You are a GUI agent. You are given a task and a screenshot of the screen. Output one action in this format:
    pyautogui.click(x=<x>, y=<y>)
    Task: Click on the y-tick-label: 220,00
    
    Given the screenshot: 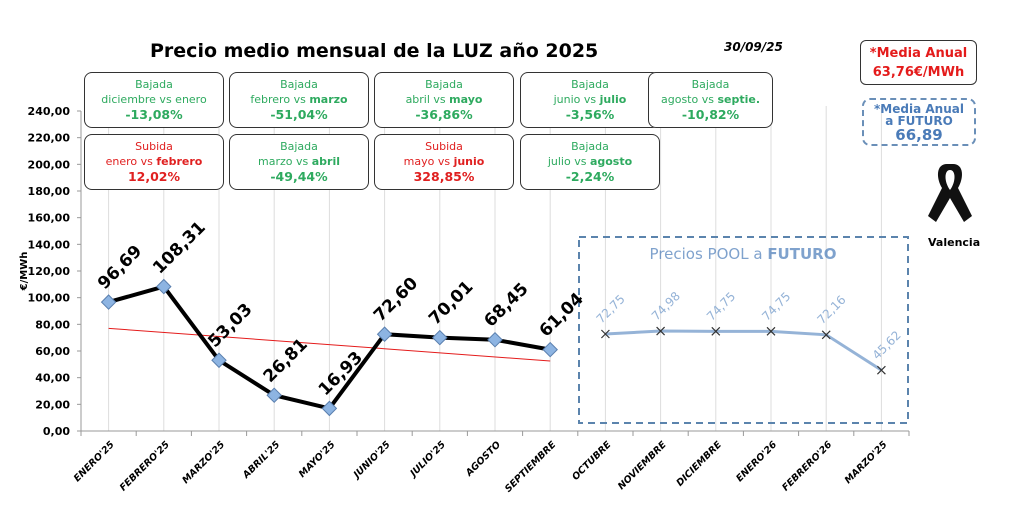 What is the action you would take?
    pyautogui.click(x=49, y=138)
    